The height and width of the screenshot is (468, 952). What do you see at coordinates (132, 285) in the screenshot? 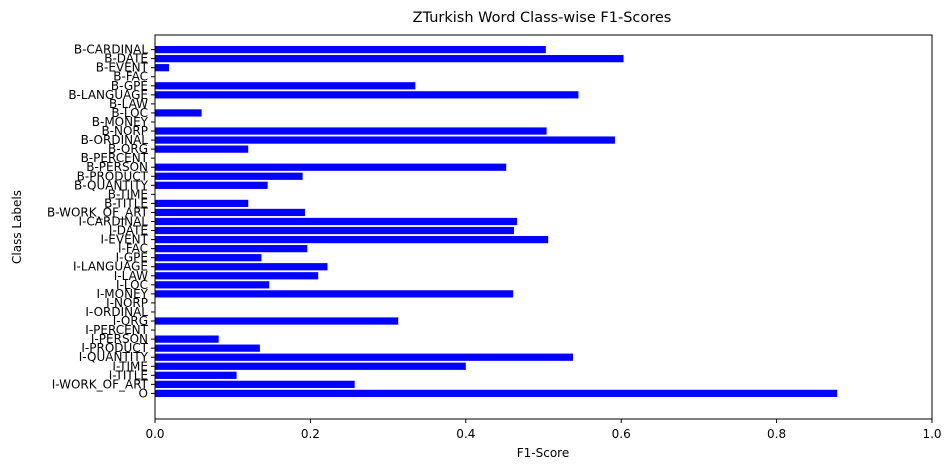
I see `y-tick-label: I-LOC` at bounding box center [132, 285].